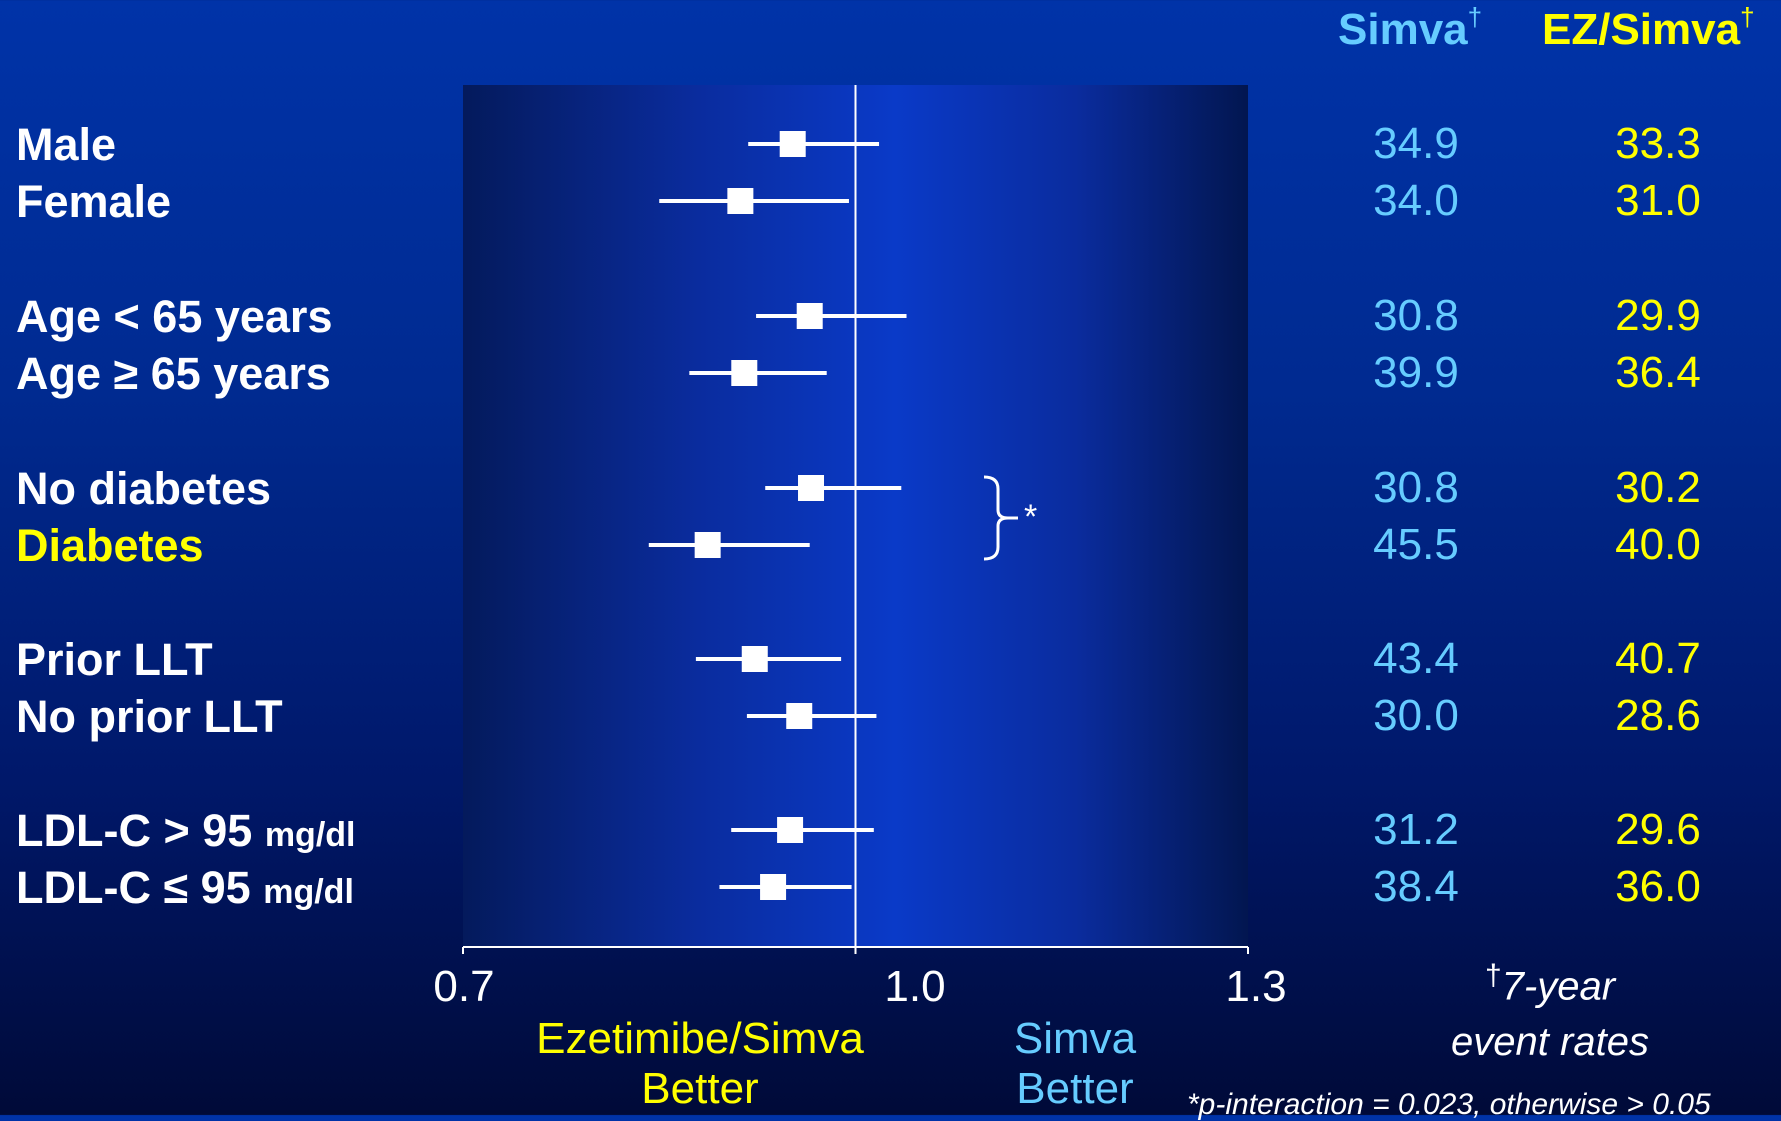 The image size is (1781, 1121). Describe the element at coordinates (1416, 829) in the screenshot. I see `simva-event-rate: 31.2` at that location.